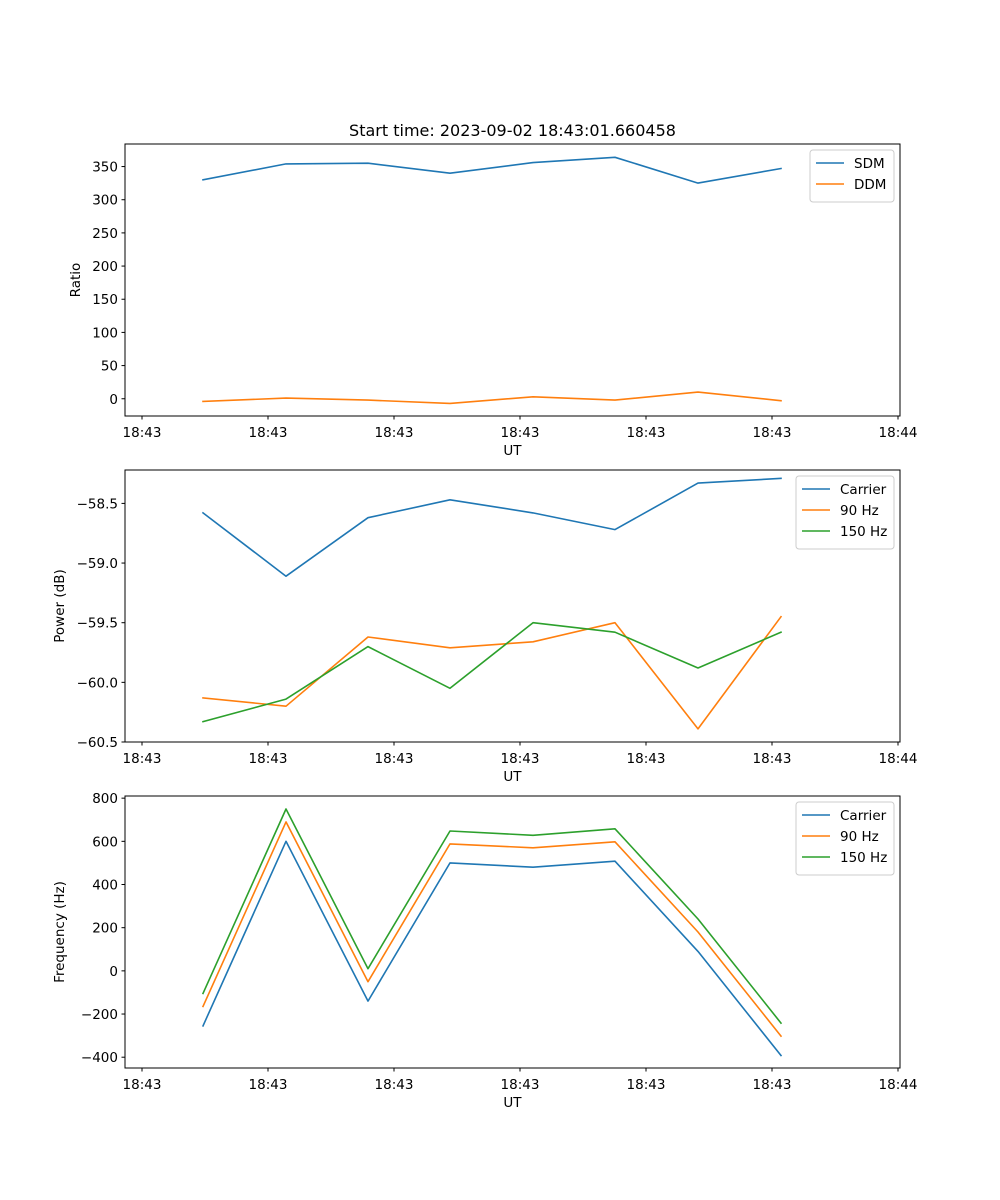 This screenshot has height=1200, width=1000. What do you see at coordinates (870, 185) in the screenshot?
I see `legend-label-ddm: DDM` at bounding box center [870, 185].